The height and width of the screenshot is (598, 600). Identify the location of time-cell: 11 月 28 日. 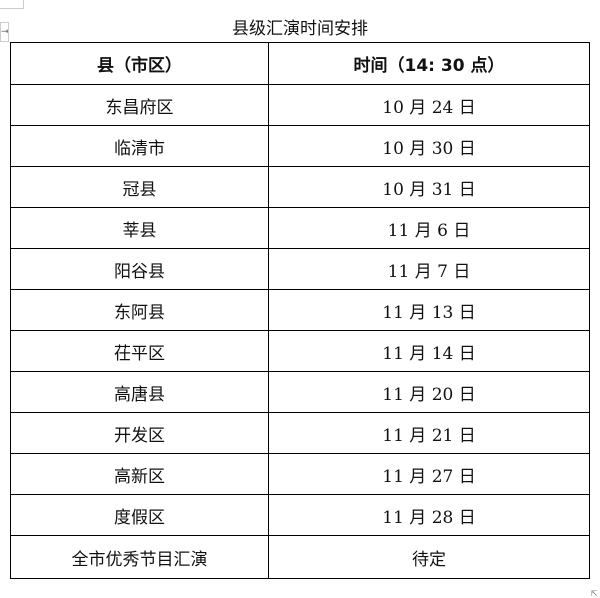
(429, 515).